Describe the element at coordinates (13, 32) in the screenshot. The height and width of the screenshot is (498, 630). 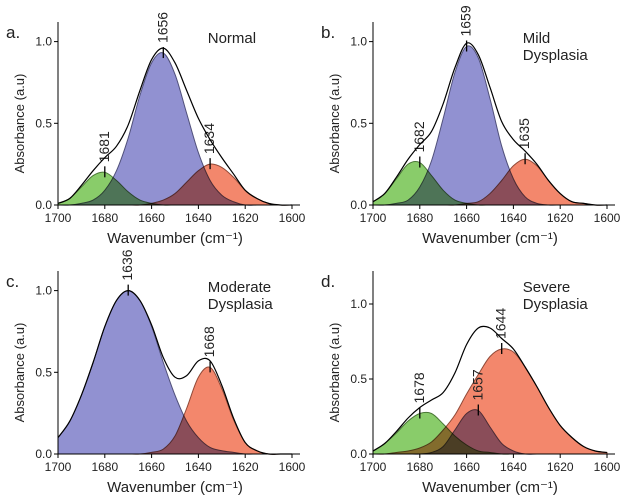
I see `panel-label: a.` at that location.